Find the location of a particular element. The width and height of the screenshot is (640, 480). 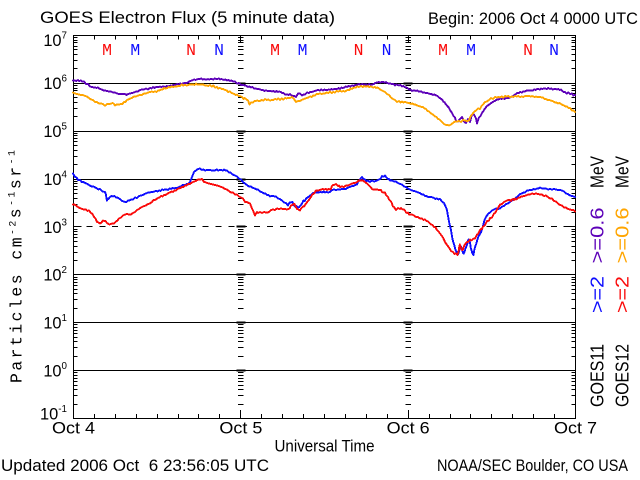

svg-text: GOES12 is located at coordinates (623, 375).